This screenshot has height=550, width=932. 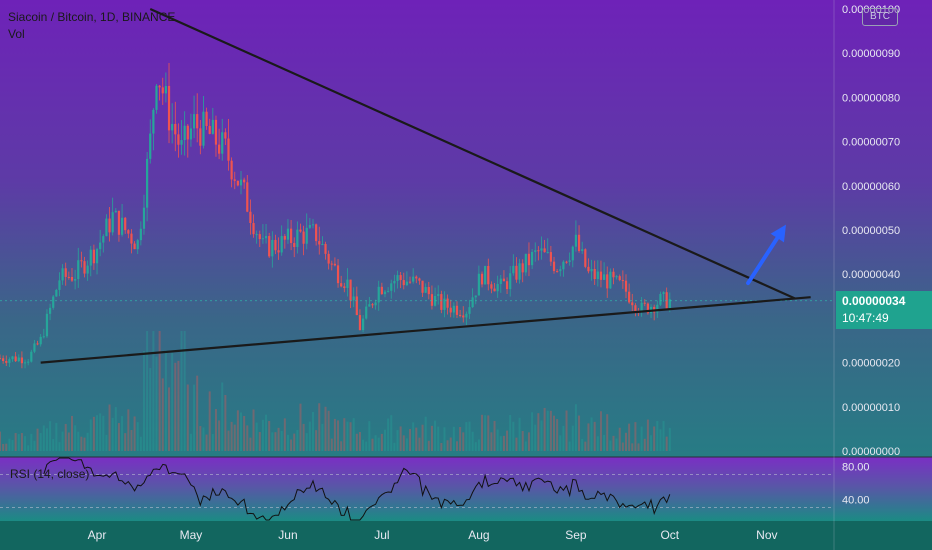 What do you see at coordinates (425, 330) in the screenshot?
I see `lower-trendline` at bounding box center [425, 330].